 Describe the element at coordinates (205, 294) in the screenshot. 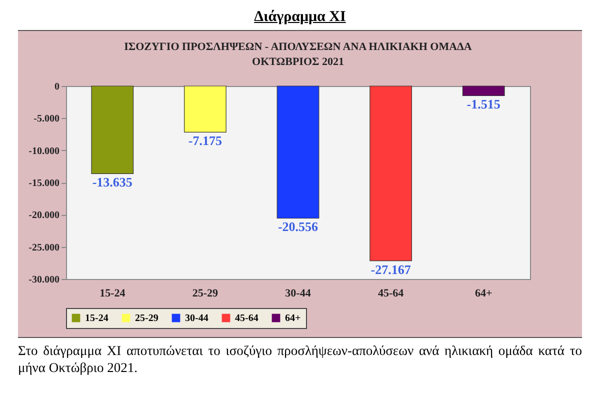

I see `x-tick-label: 25-29` at that location.